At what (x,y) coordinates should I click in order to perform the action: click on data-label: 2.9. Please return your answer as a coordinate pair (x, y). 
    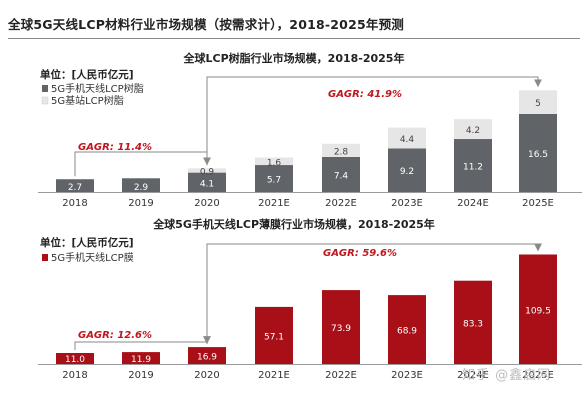
    Looking at the image, I should click on (141, 188).